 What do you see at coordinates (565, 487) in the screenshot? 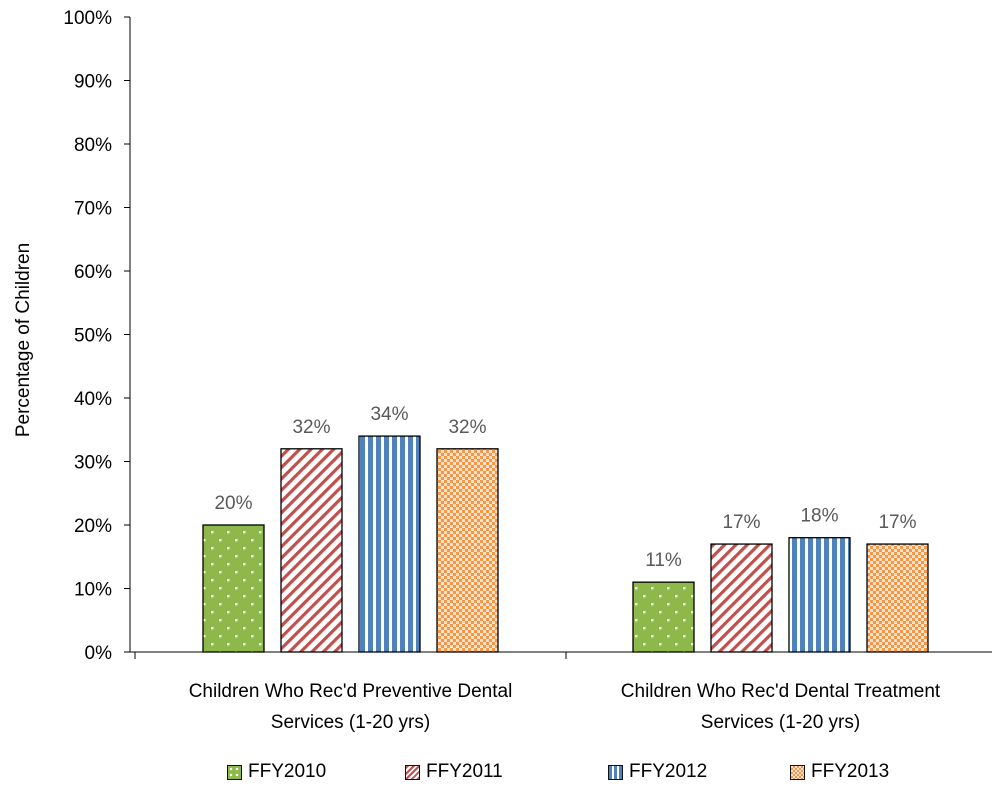
I see `data-labels: 20% 11% 32% 17% 34% 18% 32% 17%` at bounding box center [565, 487].